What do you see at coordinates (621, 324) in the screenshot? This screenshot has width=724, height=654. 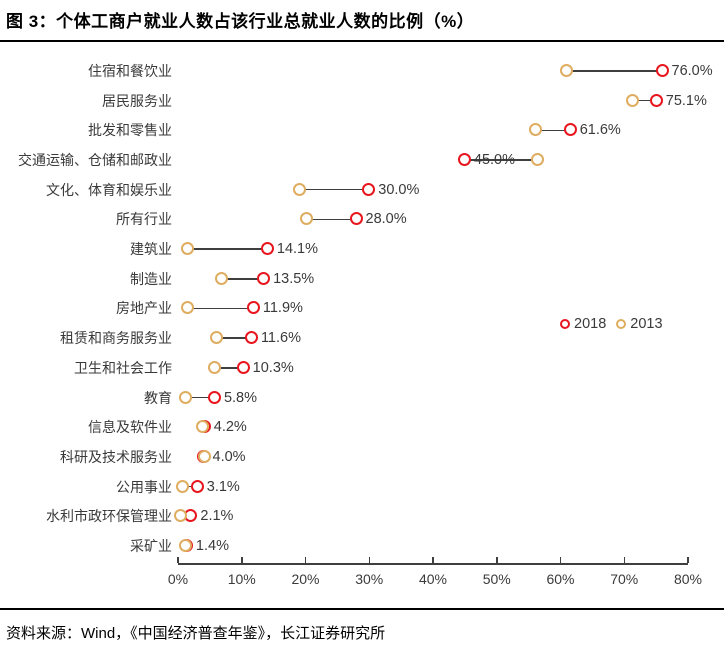 I see `legend-marker-2013-icon` at bounding box center [621, 324].